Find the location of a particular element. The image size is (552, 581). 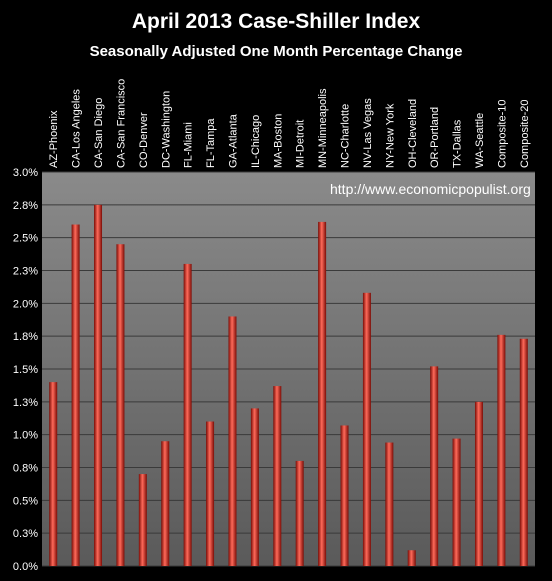

y-tick-label: 3.0% is located at coordinates (25, 173).